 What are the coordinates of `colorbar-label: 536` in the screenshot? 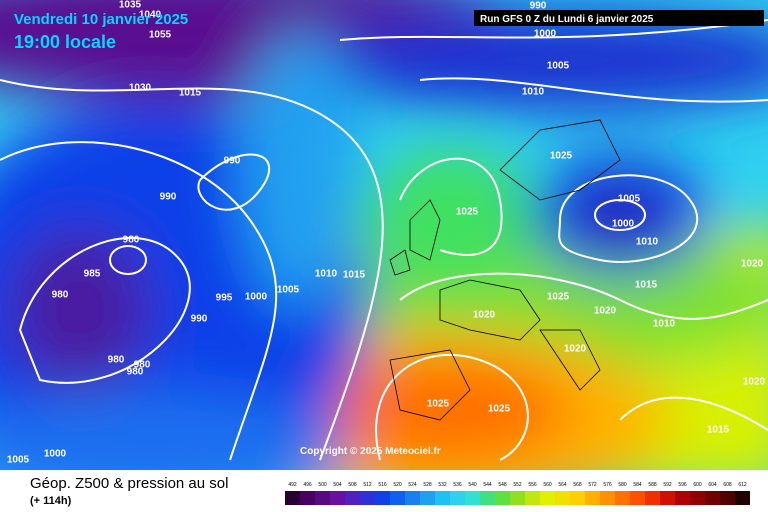 It's located at (457, 485).